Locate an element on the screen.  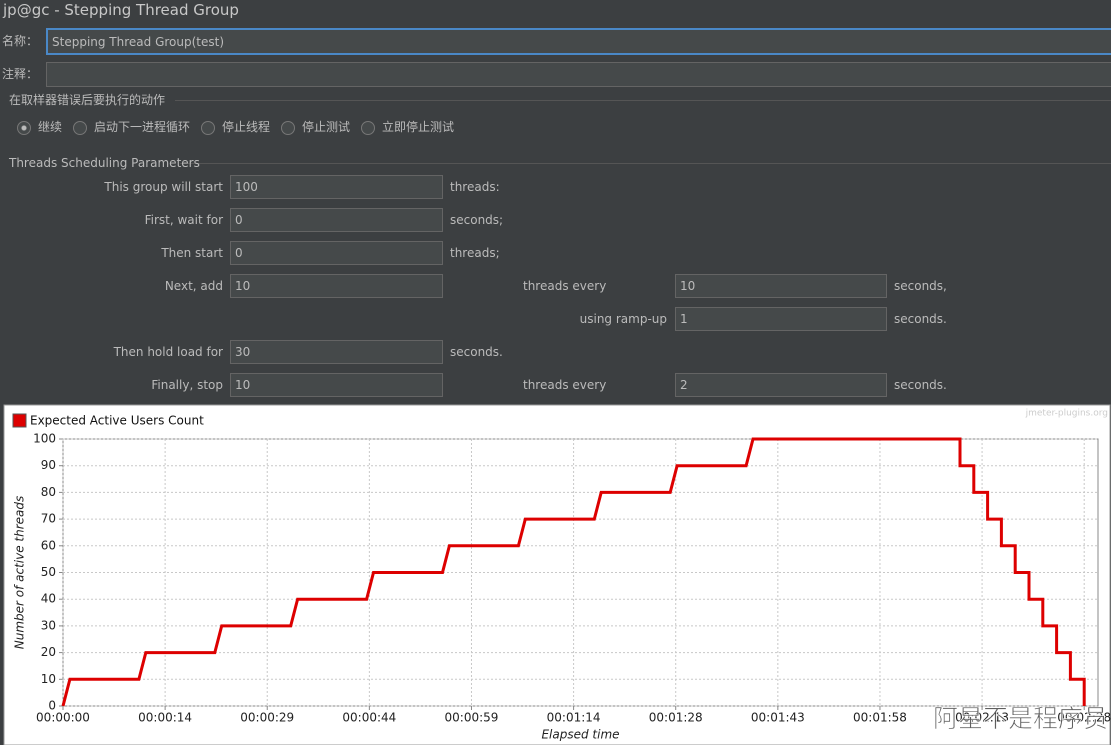
legend-label: Expected Active Users Count is located at coordinates (117, 421).